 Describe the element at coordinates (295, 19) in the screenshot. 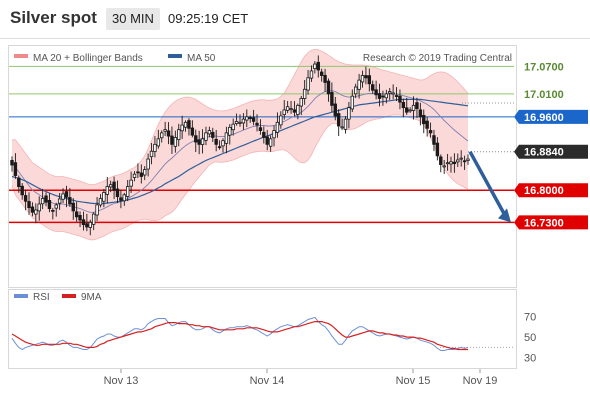

I see `chart-header: Silver spot 30 MIN 09:25:19 CET` at that location.